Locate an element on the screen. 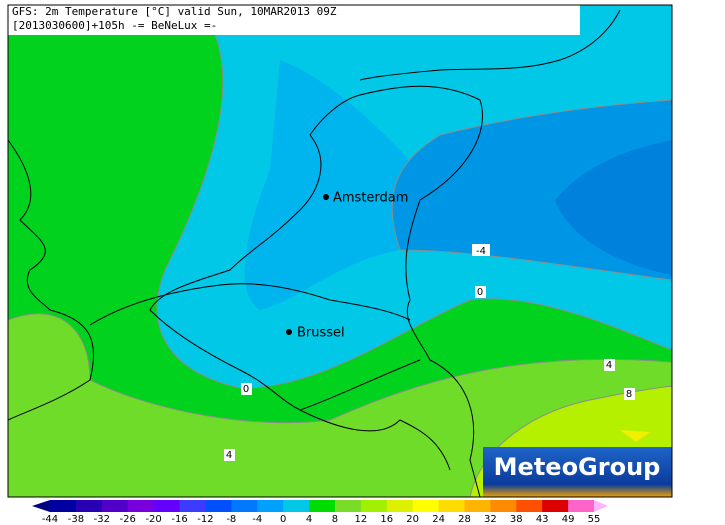 This screenshot has height=525, width=725. subtitle: [2013030600]+105h -= BeNeLux =- is located at coordinates (114, 25).